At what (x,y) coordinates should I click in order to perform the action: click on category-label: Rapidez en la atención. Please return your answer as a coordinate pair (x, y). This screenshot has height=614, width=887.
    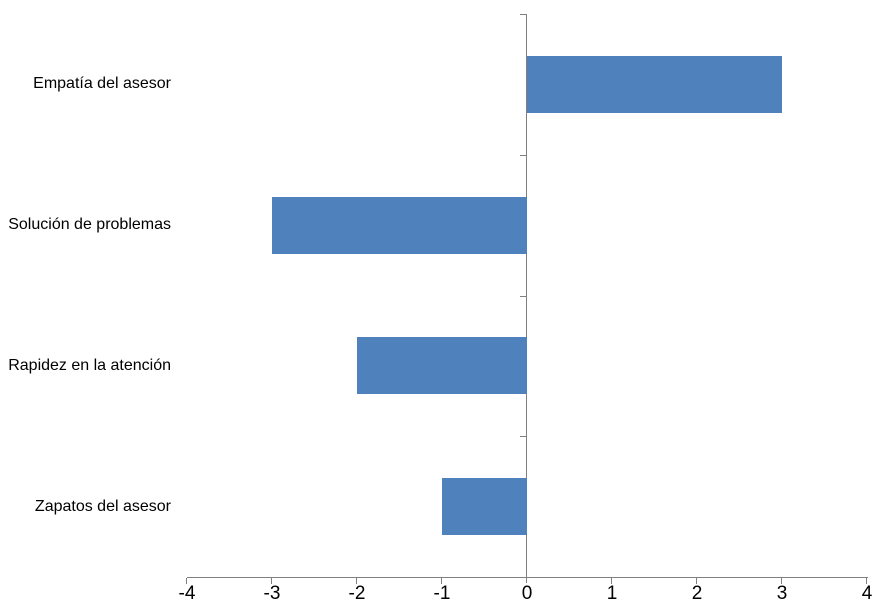
    Looking at the image, I should click on (89, 365).